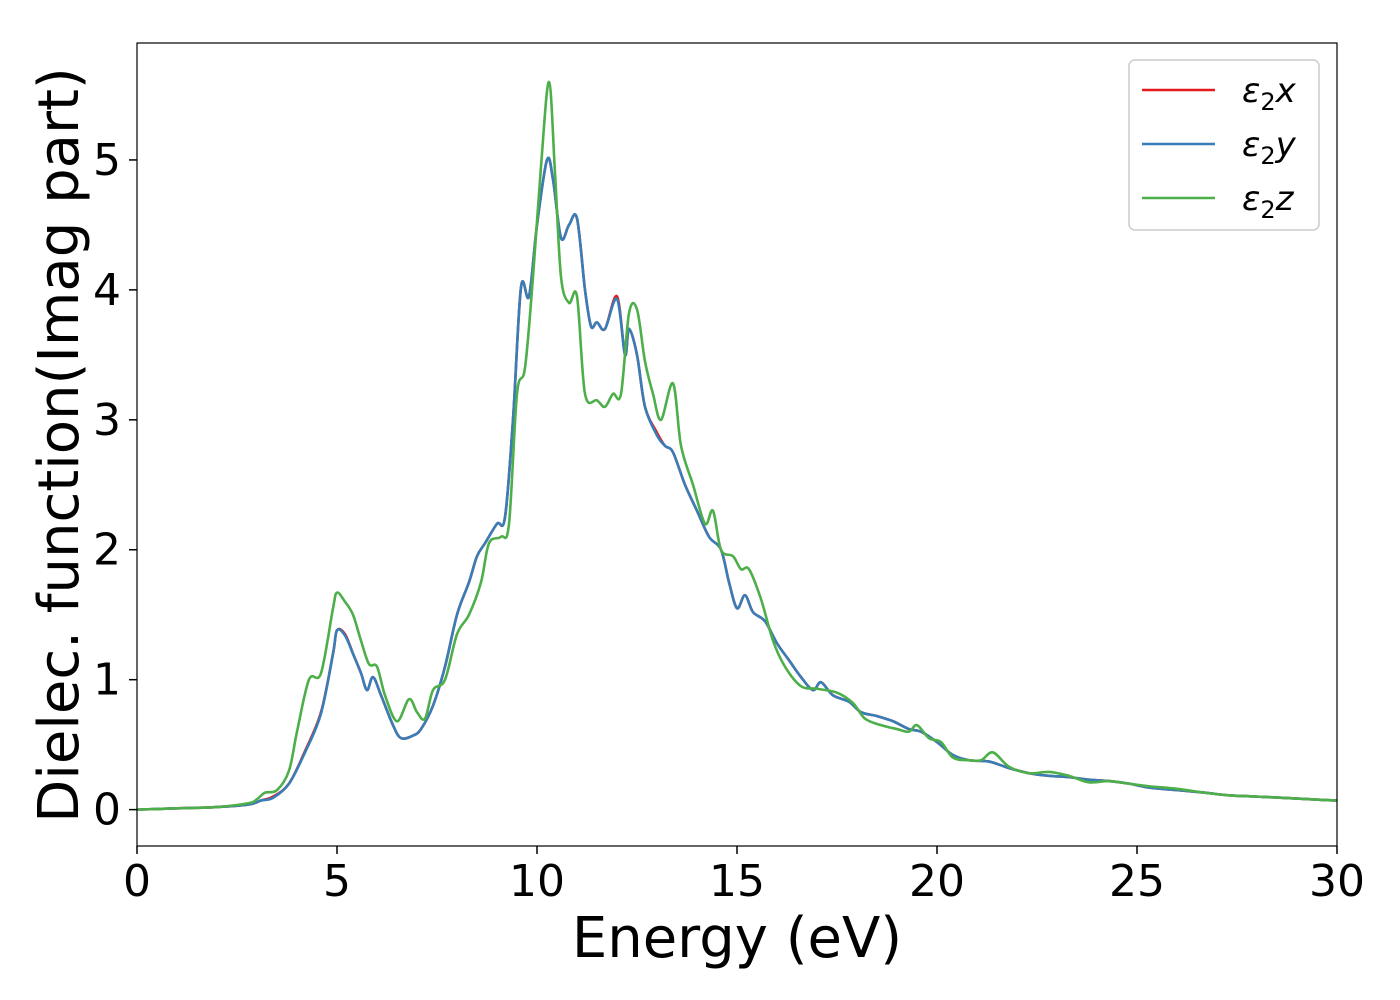 The width and height of the screenshot is (1400, 1000). I want to click on x-tick-label: 5, so click(337, 881).